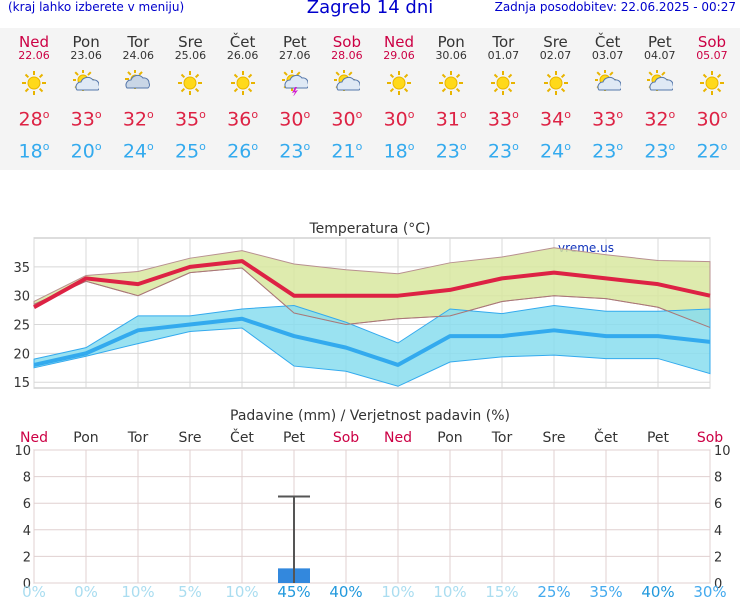 The height and width of the screenshot is (600, 740). I want to click on precip-y-tick-label-left: 2, so click(27, 557).